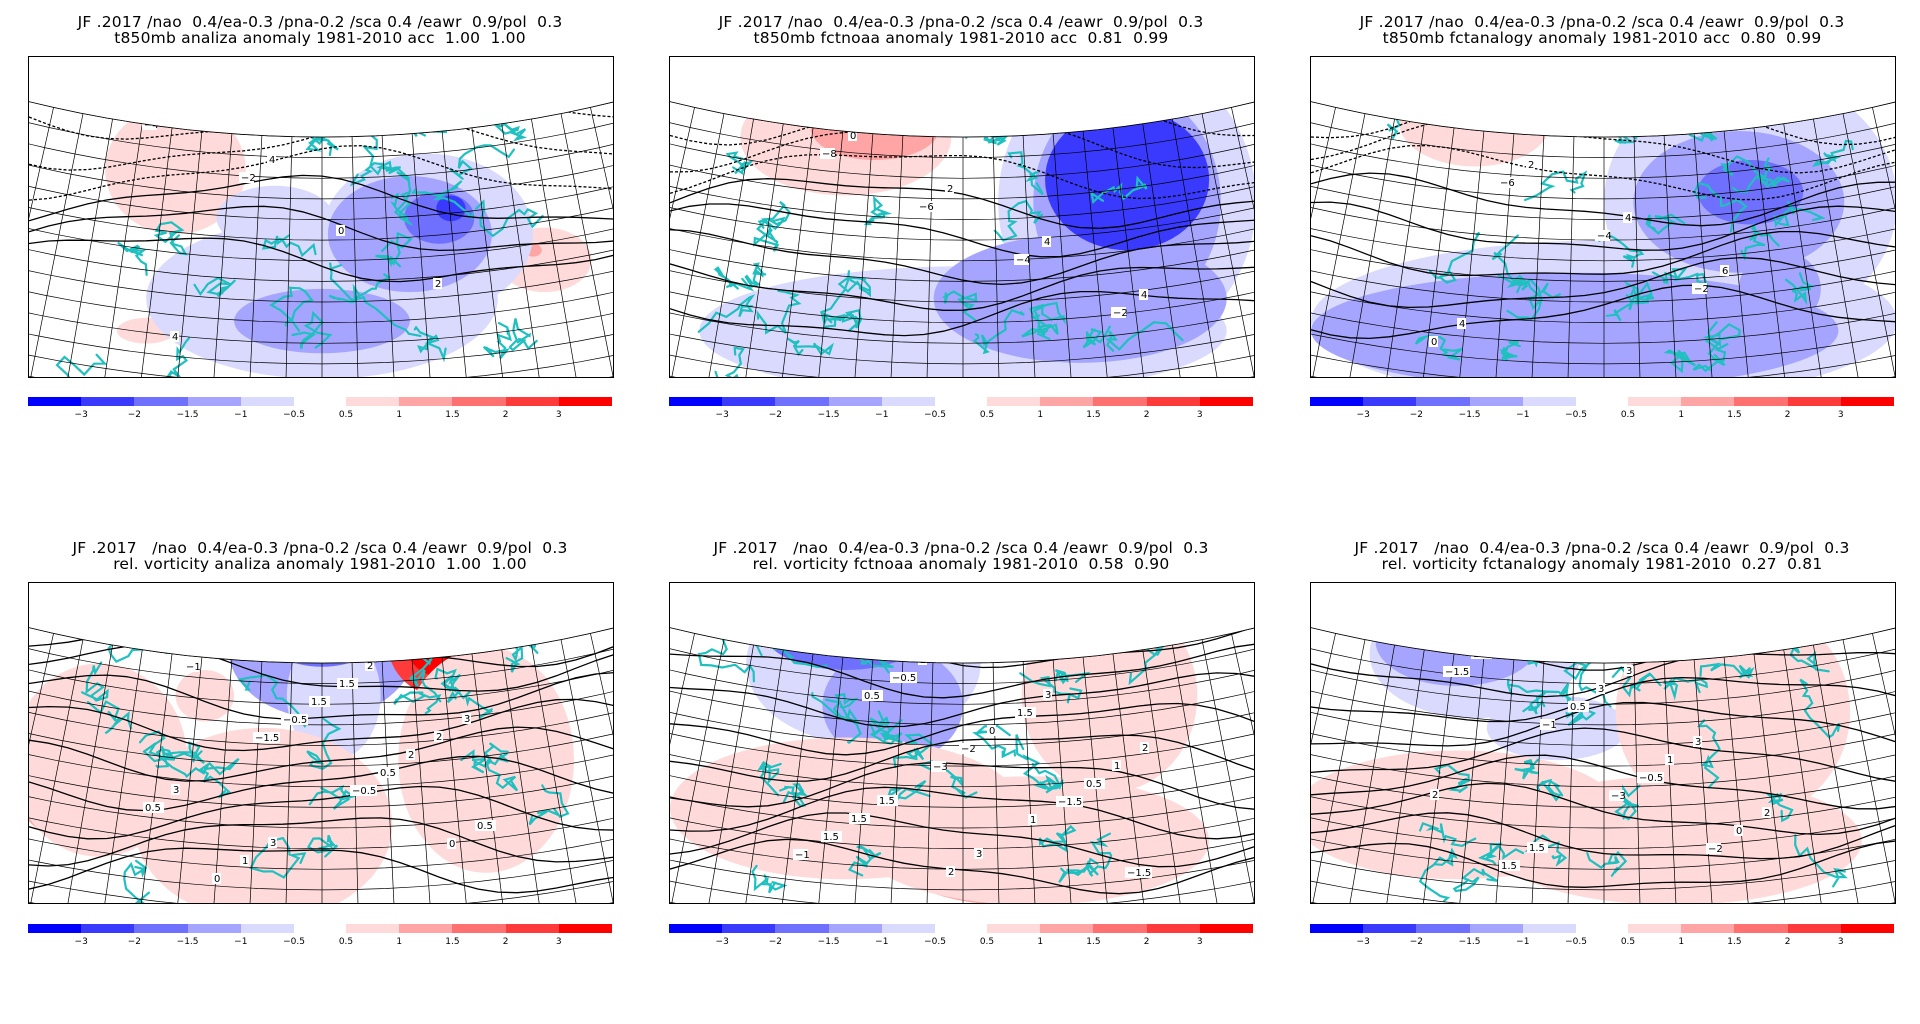 The image size is (1920, 1024). I want to click on contour-lines, so click(1603, 754).